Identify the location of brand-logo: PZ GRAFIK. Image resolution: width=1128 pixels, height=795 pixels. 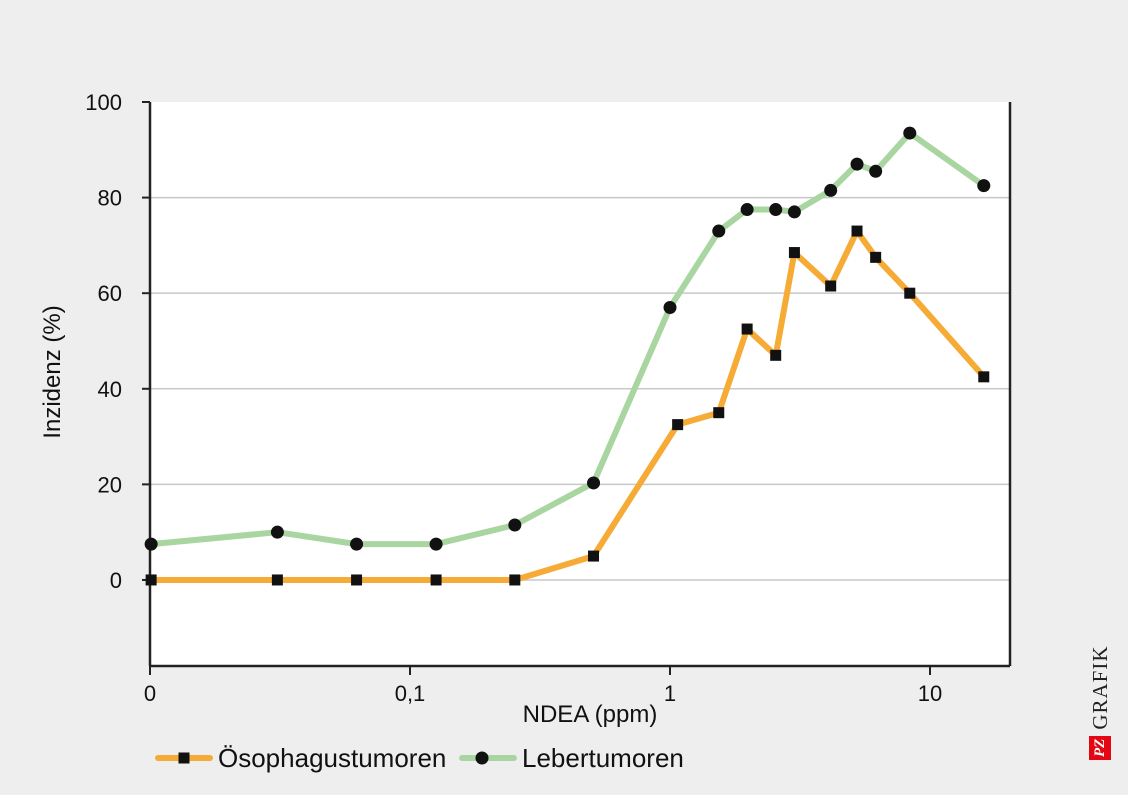
(1100, 695).